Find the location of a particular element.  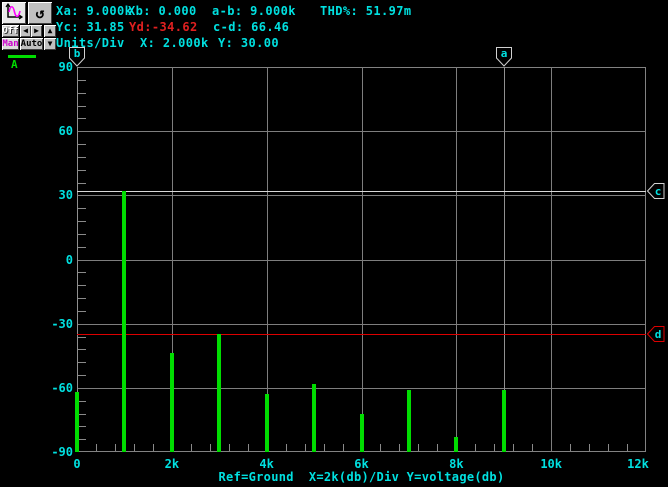

waveform-icon is located at coordinates (14, 13).